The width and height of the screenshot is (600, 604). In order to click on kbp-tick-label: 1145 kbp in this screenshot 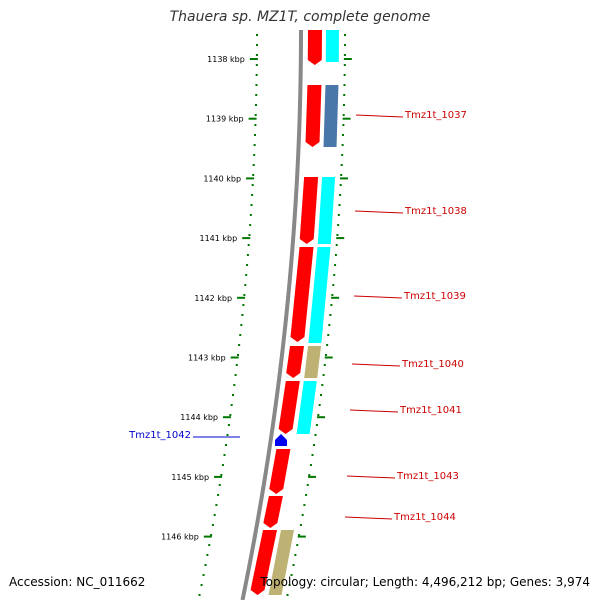, I will do `click(190, 477)`.